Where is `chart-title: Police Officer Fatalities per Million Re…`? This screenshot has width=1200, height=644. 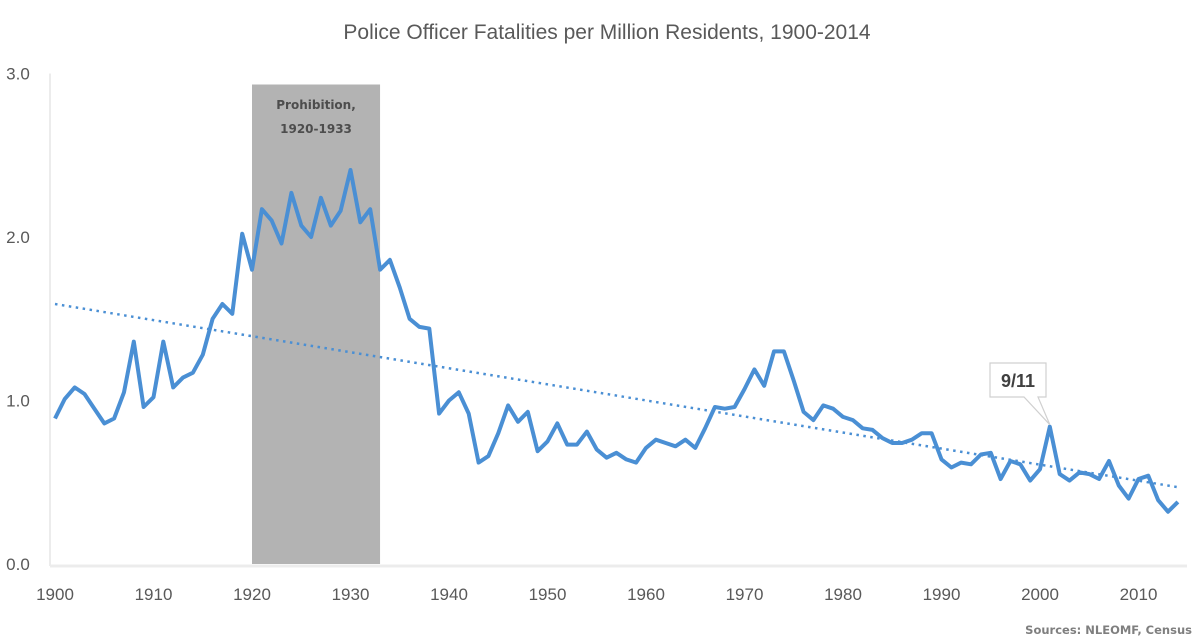 chart-title: Police Officer Fatalities per Million Re… is located at coordinates (607, 32).